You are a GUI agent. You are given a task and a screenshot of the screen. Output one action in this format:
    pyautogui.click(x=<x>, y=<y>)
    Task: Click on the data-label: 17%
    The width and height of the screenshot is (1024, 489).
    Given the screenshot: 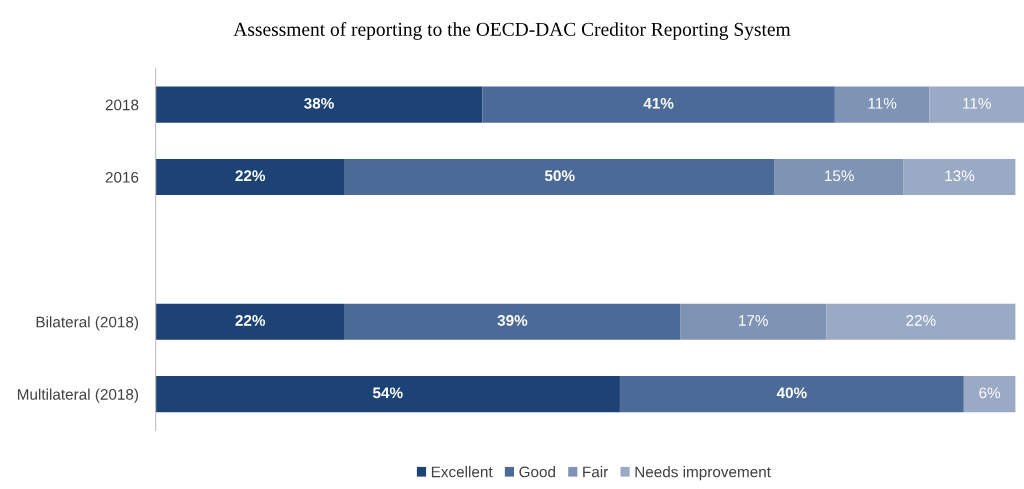 What is the action you would take?
    pyautogui.click(x=753, y=320)
    